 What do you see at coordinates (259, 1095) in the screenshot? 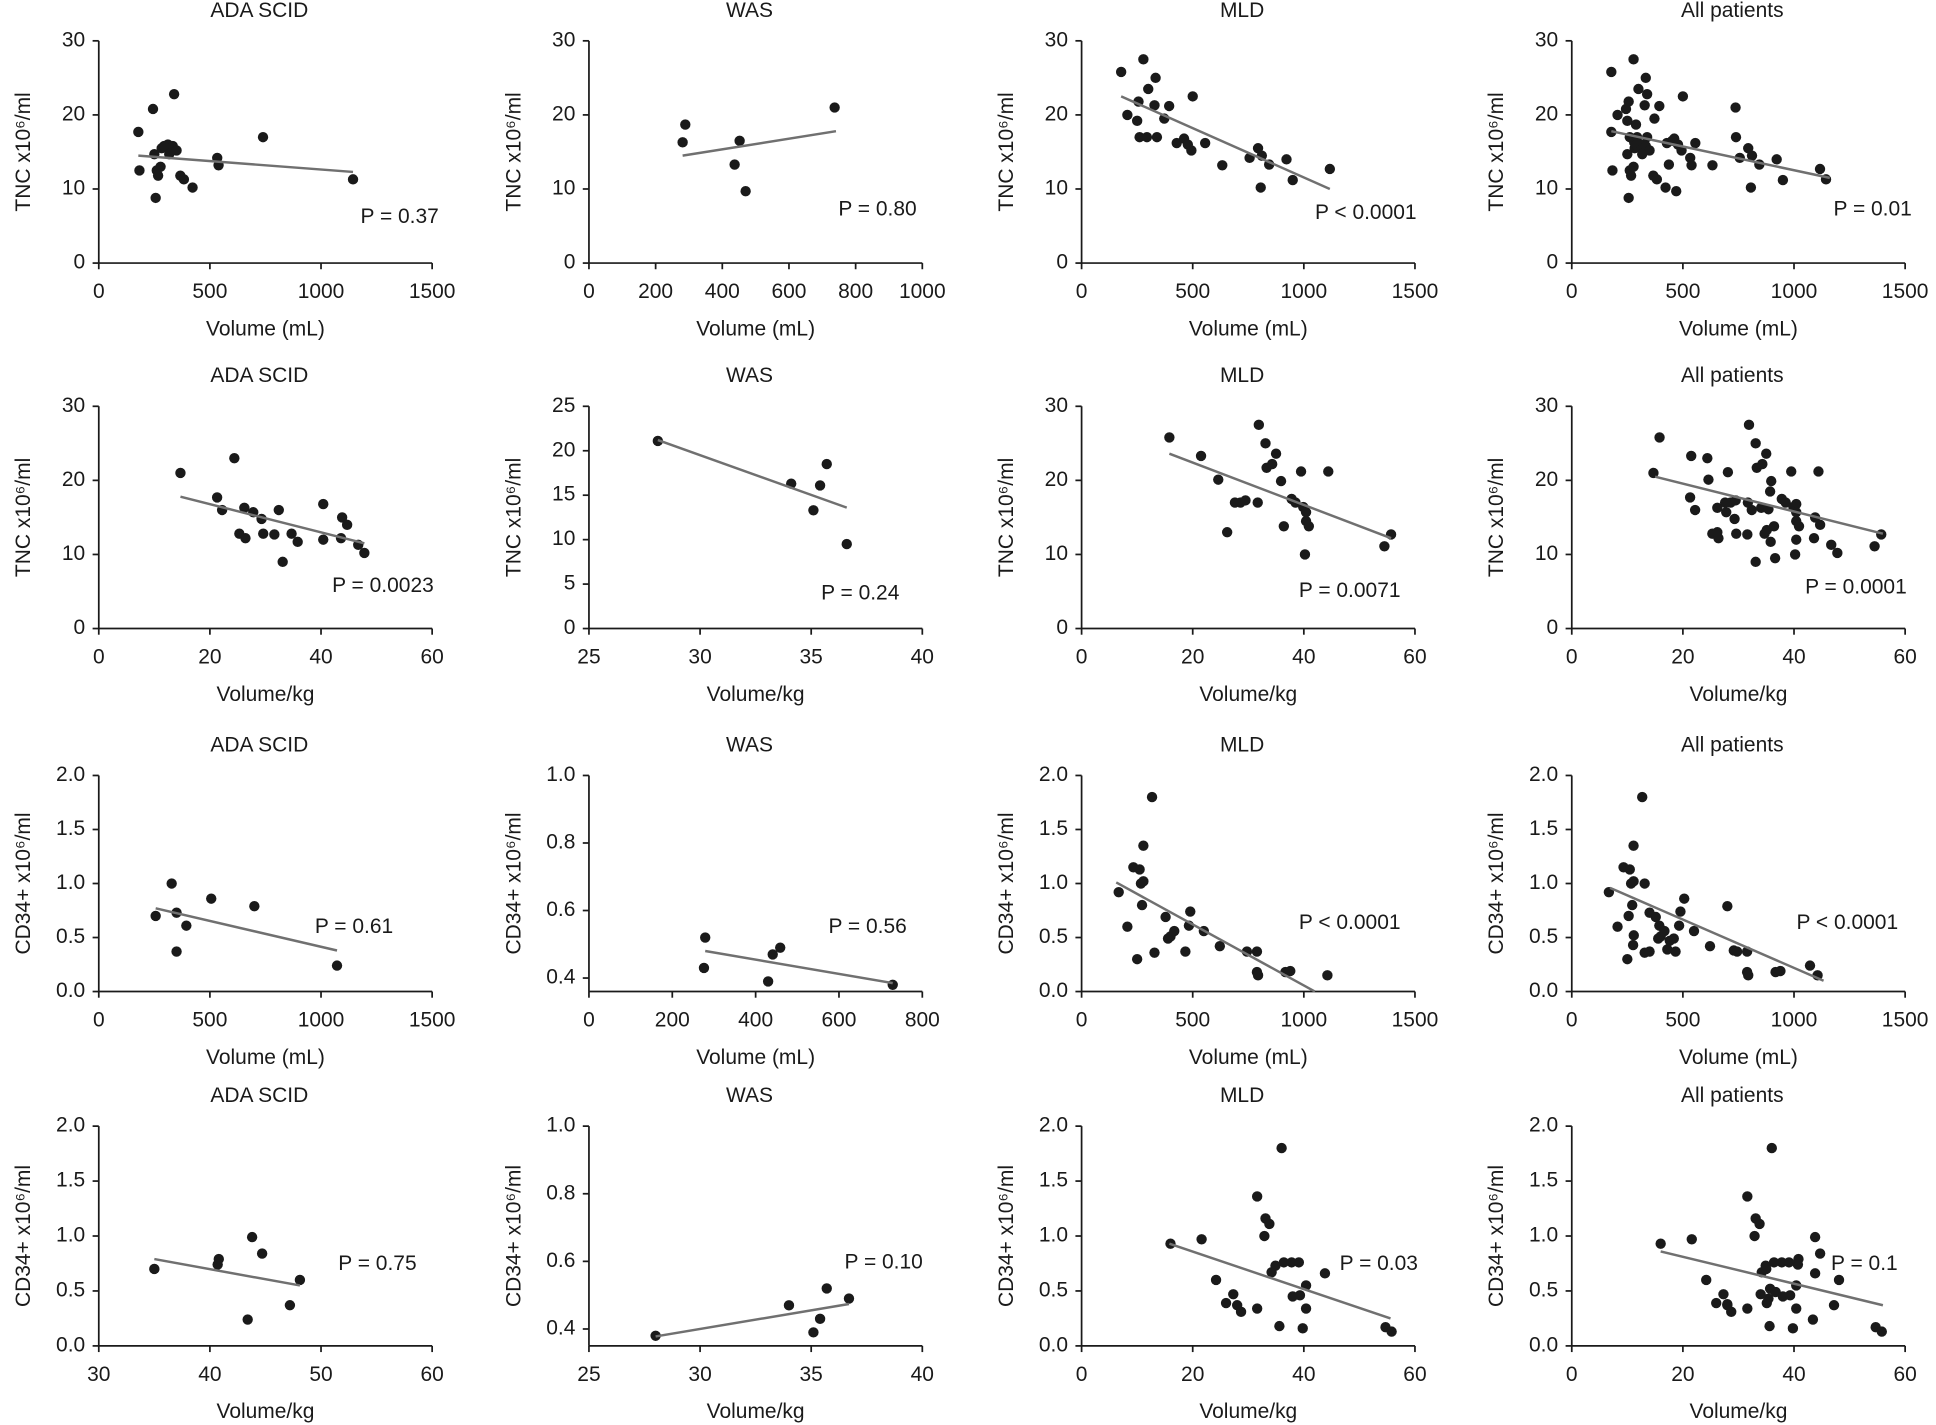
I see `panel-title: ADA SCID` at bounding box center [259, 1095].